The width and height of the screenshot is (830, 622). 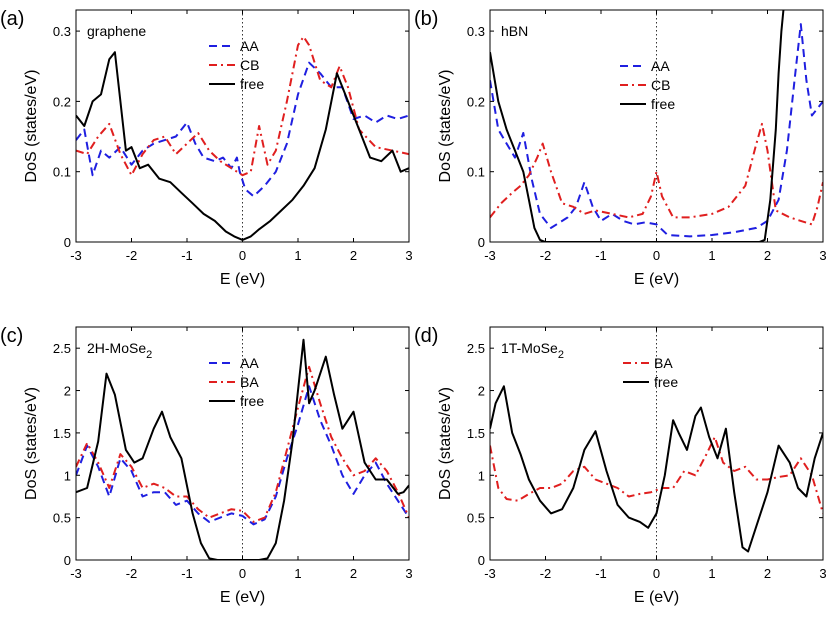 What do you see at coordinates (236, 65) in the screenshot?
I see `legend: AA CB free` at bounding box center [236, 65].